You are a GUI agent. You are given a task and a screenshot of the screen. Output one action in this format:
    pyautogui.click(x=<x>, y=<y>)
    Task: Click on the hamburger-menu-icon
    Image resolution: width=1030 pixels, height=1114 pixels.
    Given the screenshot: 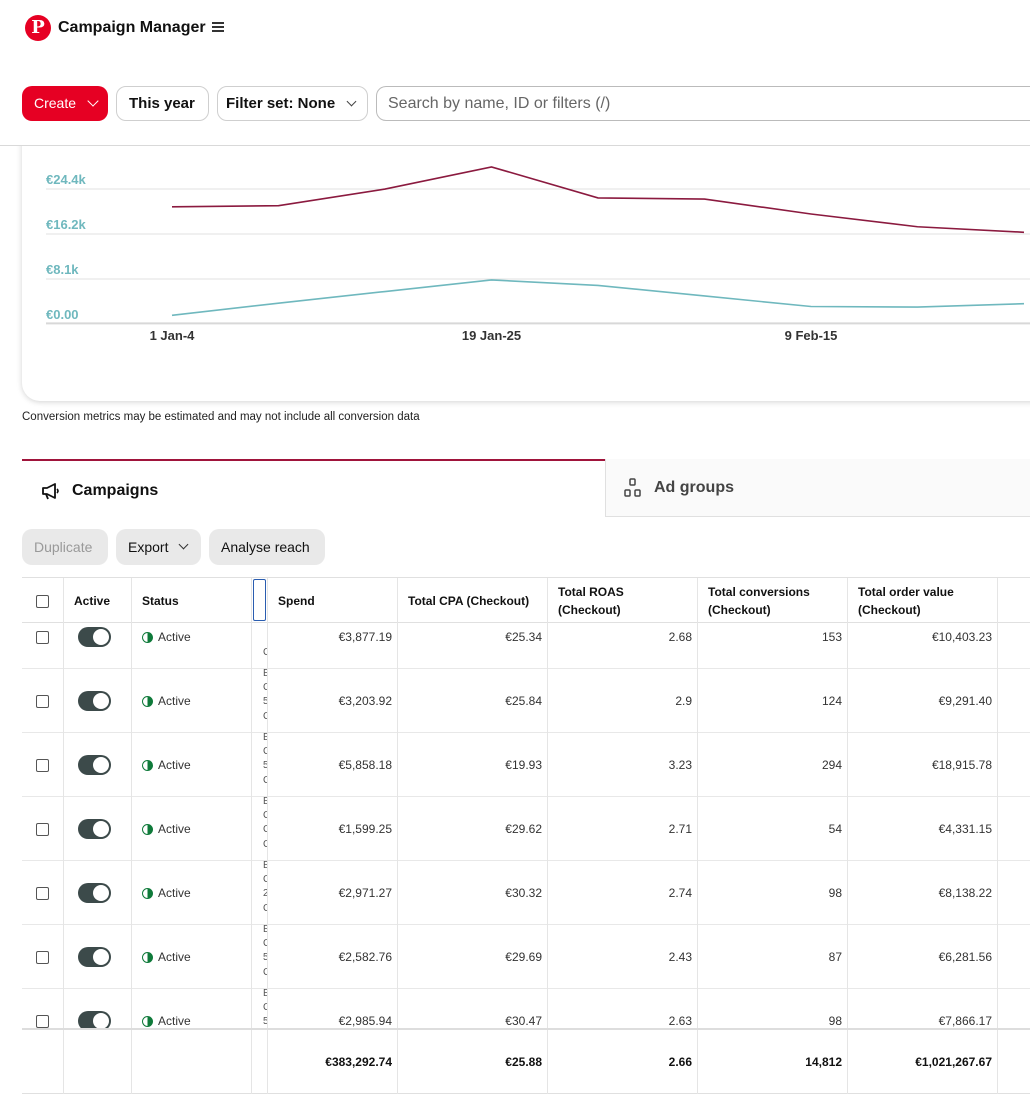 What is the action you would take?
    pyautogui.click(x=218, y=27)
    